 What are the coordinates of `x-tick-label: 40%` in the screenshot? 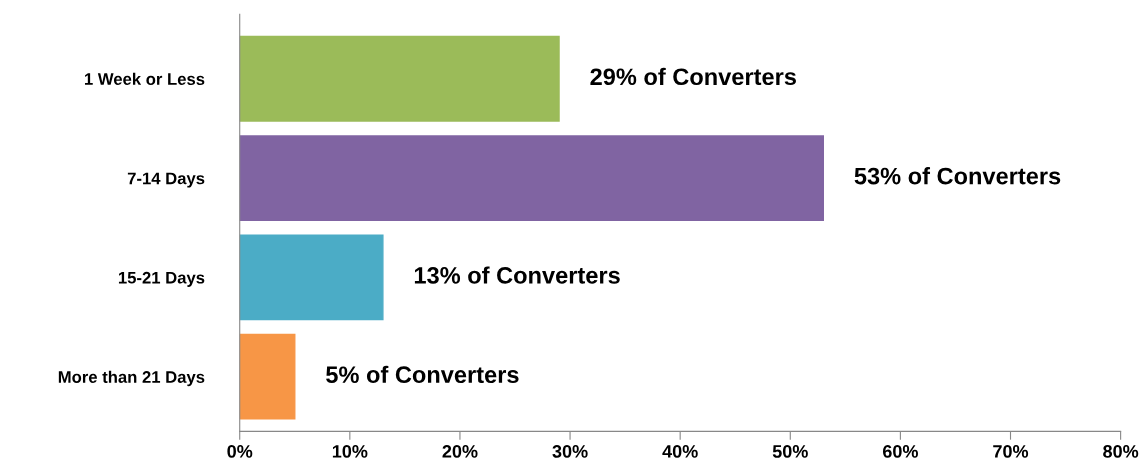 It's located at (680, 451).